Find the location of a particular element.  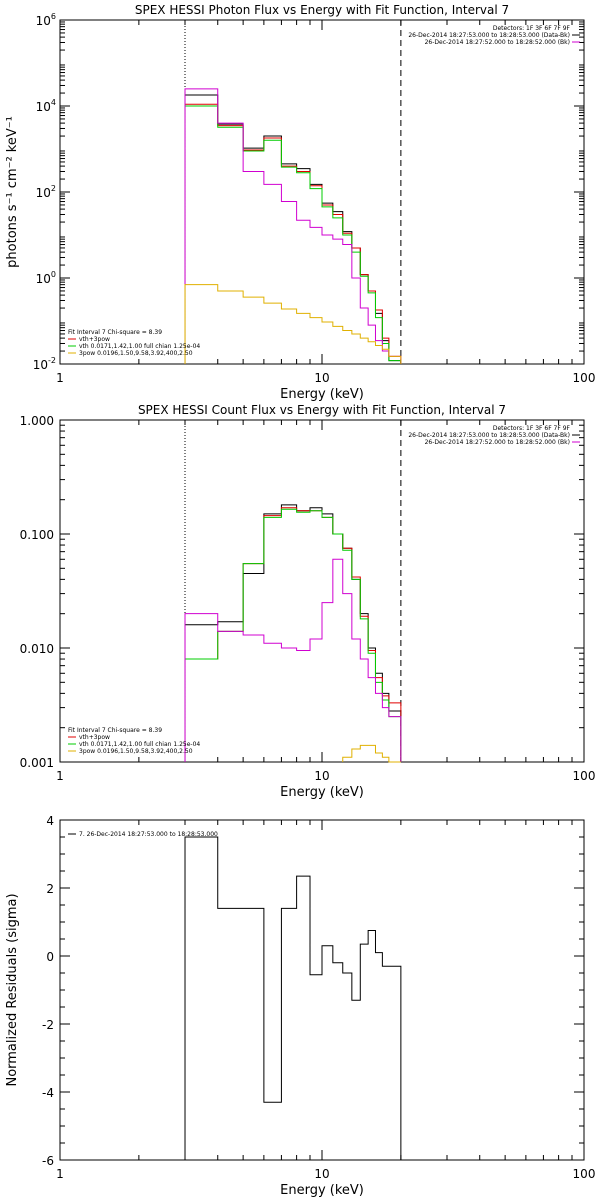

y-tick-label: 4 is located at coordinates (50, 821).